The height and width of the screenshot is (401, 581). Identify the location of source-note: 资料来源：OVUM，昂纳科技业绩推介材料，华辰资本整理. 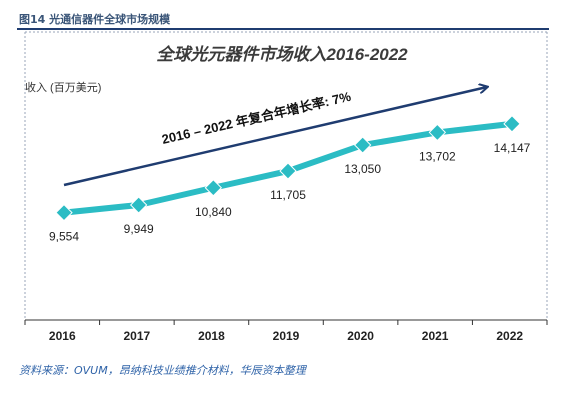
(162, 370).